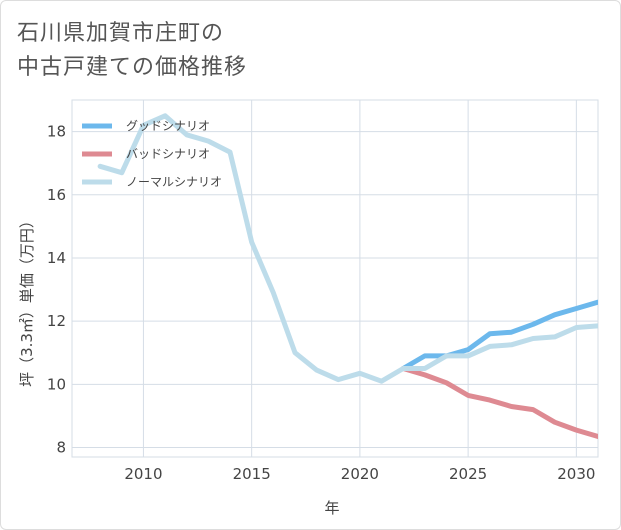  Describe the element at coordinates (331, 508) in the screenshot. I see `x-axis-title: 年` at that location.